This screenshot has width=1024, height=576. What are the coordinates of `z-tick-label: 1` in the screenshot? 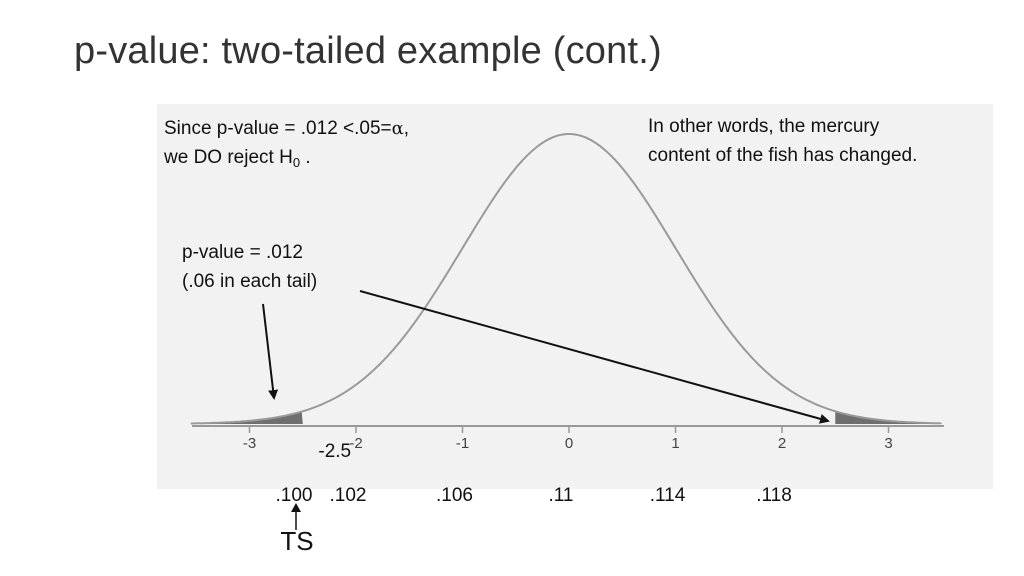 It's located at (675, 443).